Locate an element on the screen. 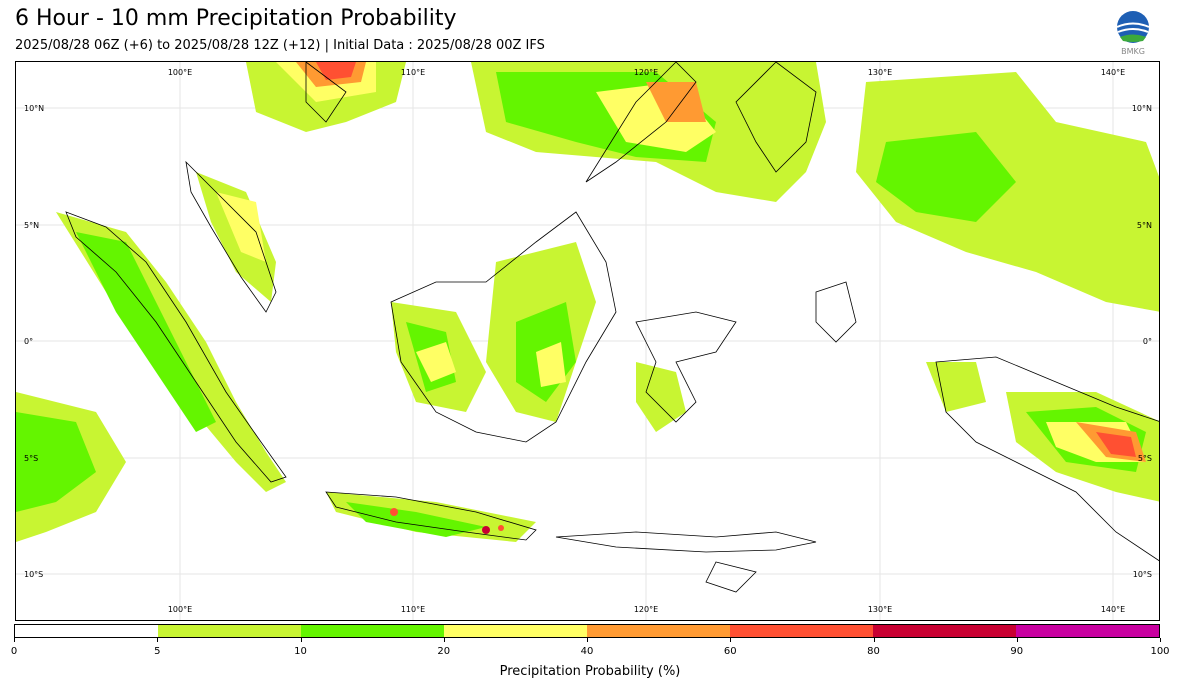  svg-text: BMKG is located at coordinates (1133, 51).